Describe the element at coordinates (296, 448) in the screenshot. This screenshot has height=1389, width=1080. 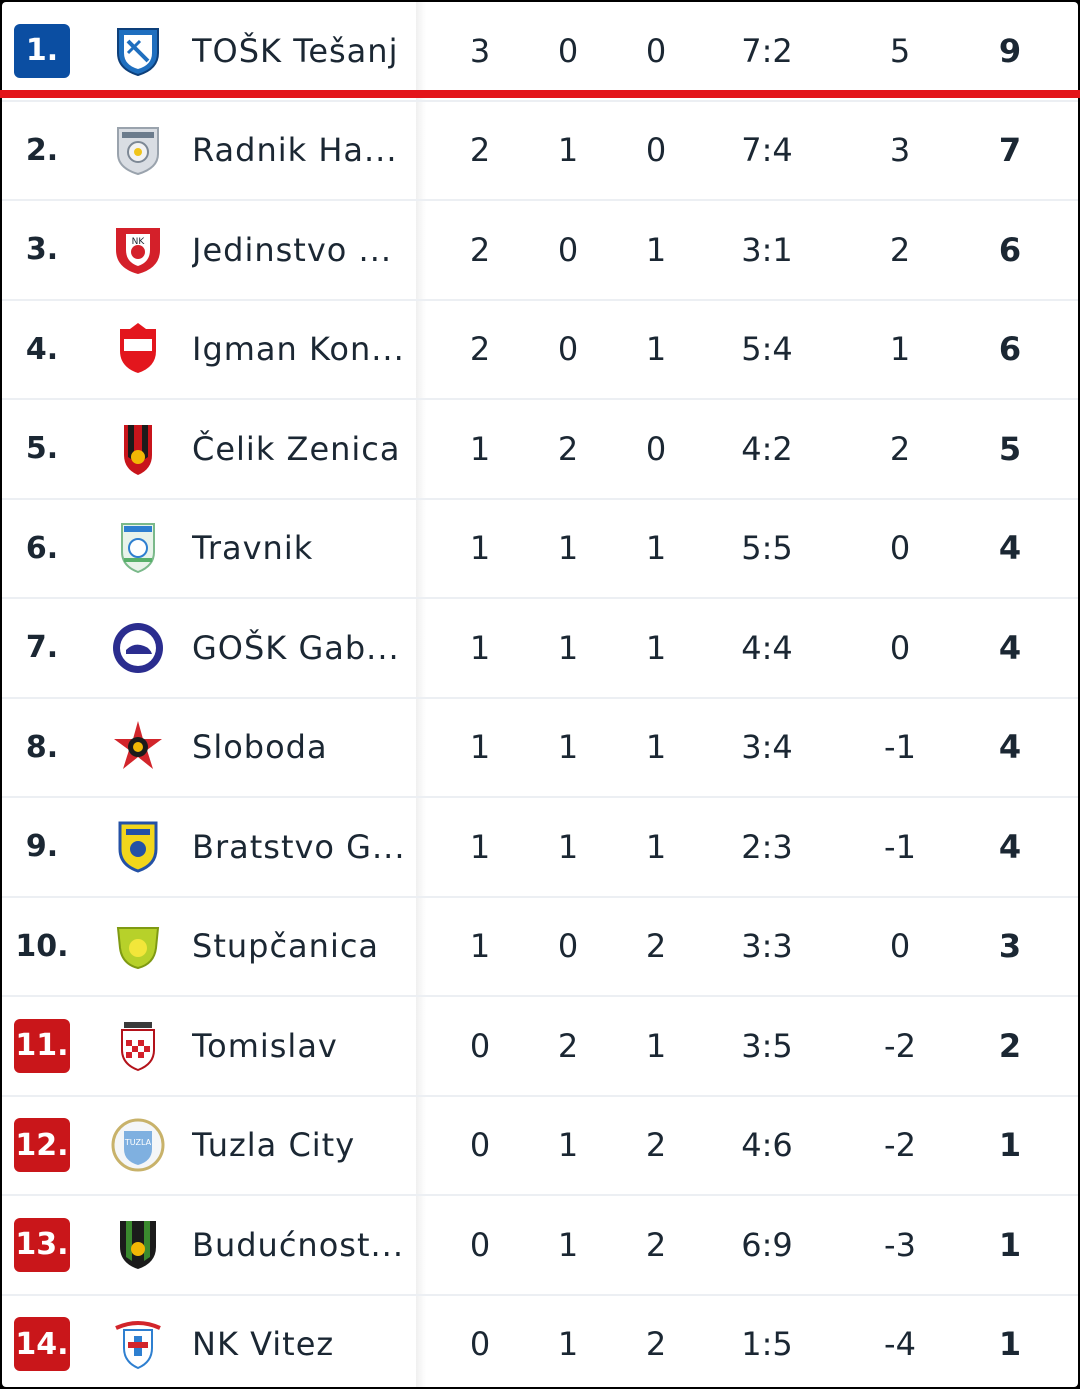
I see `team-name: Čelik Zenica` at that location.